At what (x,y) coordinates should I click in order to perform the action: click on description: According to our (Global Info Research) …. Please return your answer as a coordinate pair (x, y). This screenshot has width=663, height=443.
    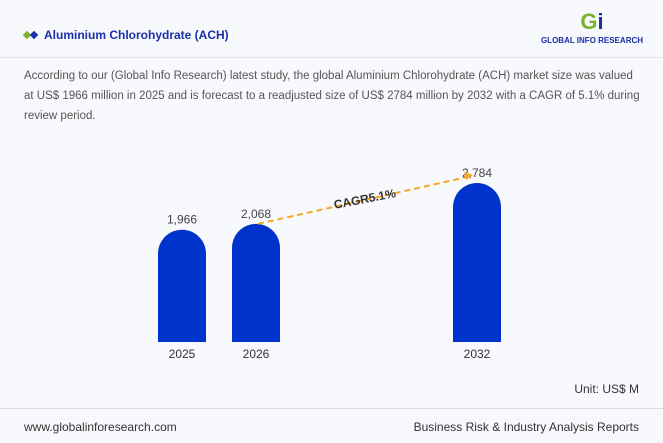
    Looking at the image, I should click on (332, 96).